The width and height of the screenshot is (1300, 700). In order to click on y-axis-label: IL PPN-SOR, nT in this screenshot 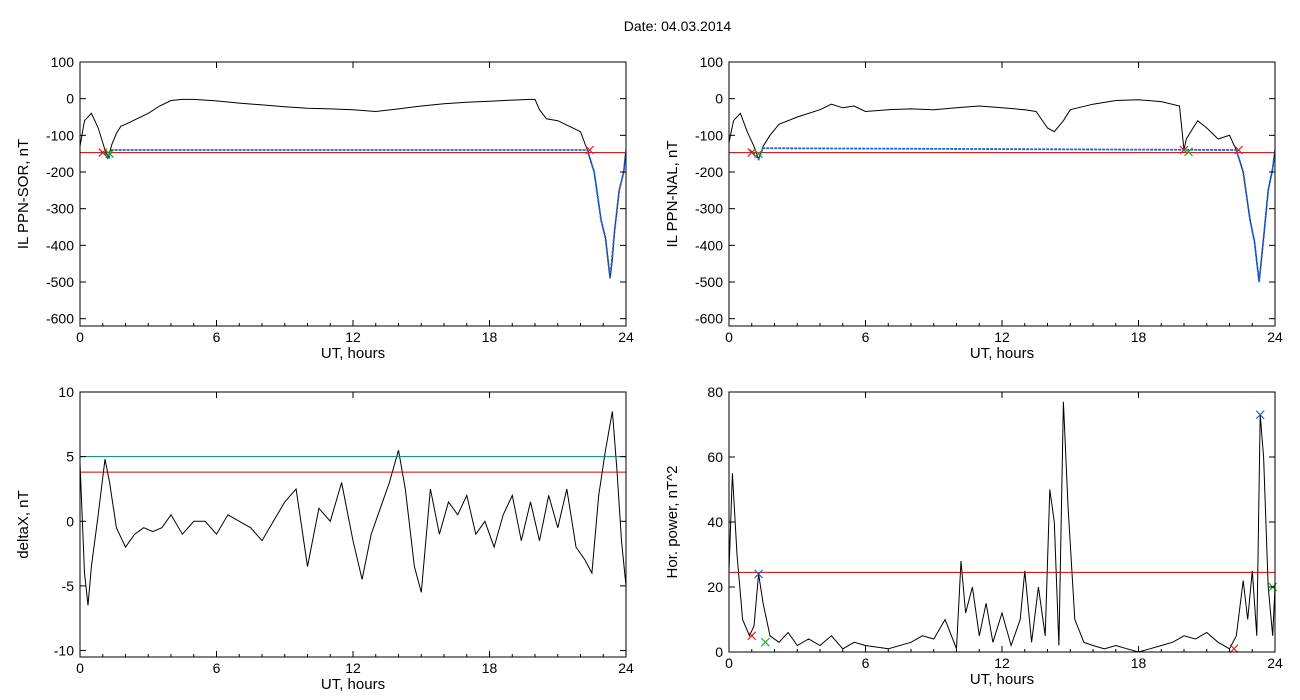, I will do `click(23, 194)`.